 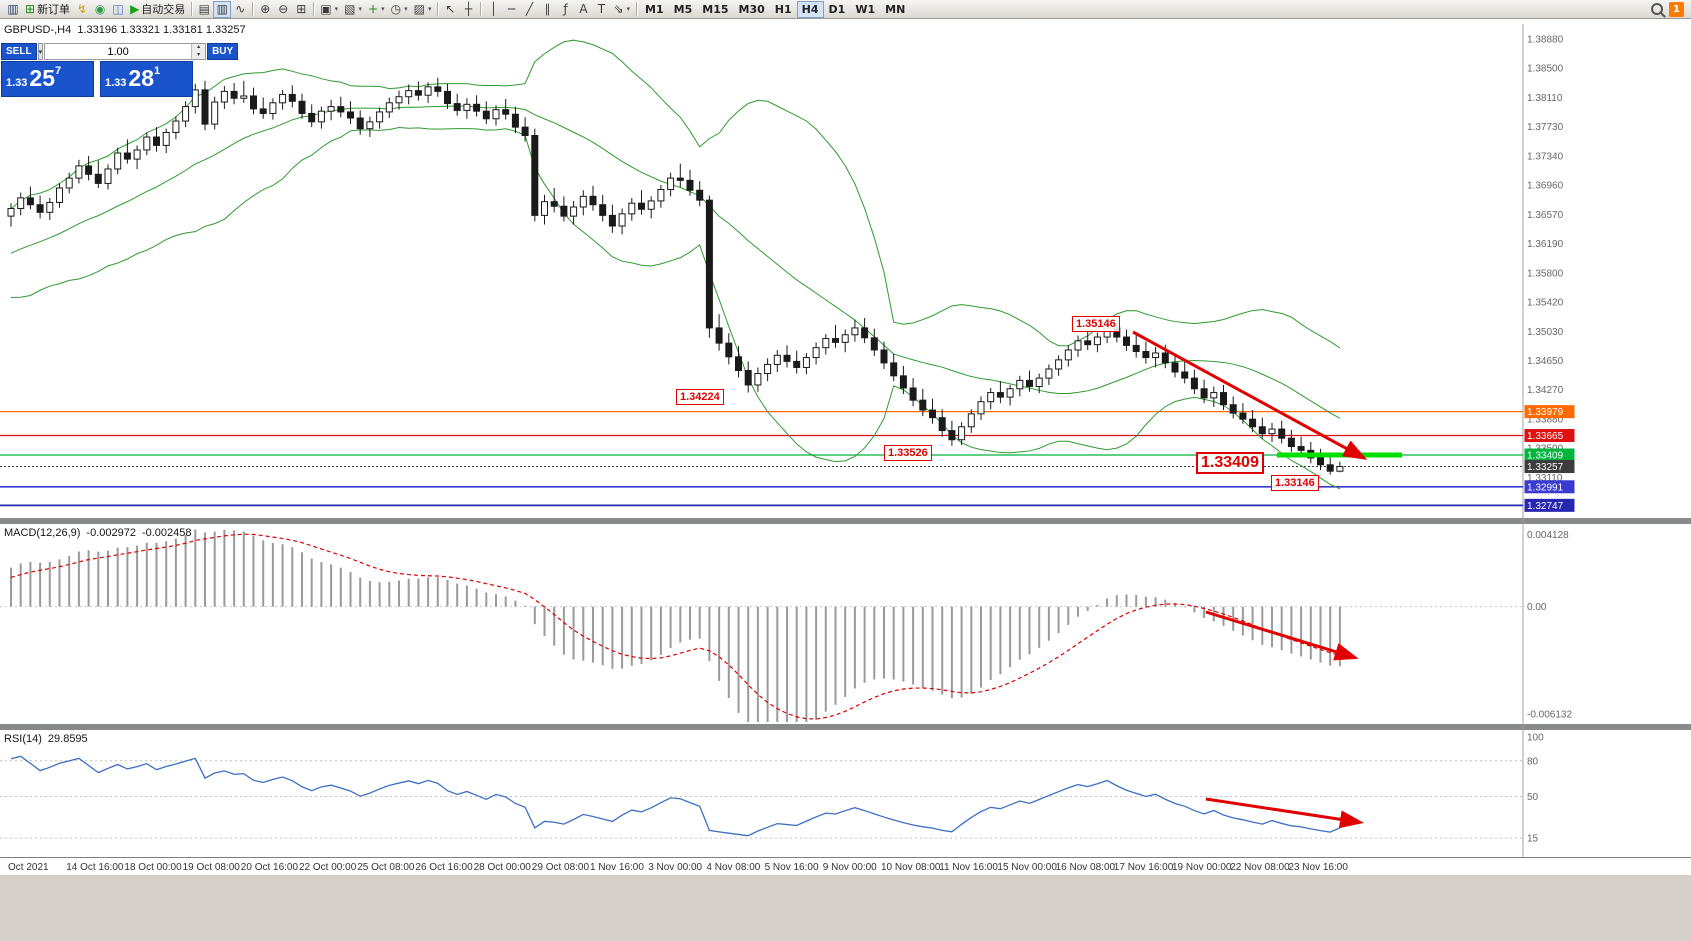 What do you see at coordinates (40, 51) in the screenshot?
I see `order-options-dropdown: ▾` at bounding box center [40, 51].